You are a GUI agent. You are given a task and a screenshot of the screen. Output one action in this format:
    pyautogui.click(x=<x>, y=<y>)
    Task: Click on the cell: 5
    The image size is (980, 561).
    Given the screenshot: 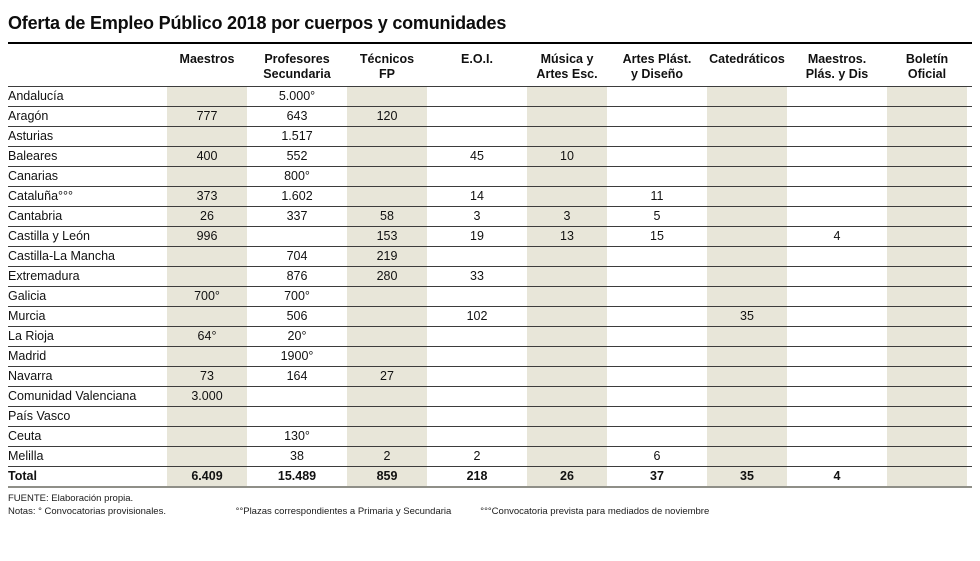 What is the action you would take?
    pyautogui.click(x=657, y=216)
    